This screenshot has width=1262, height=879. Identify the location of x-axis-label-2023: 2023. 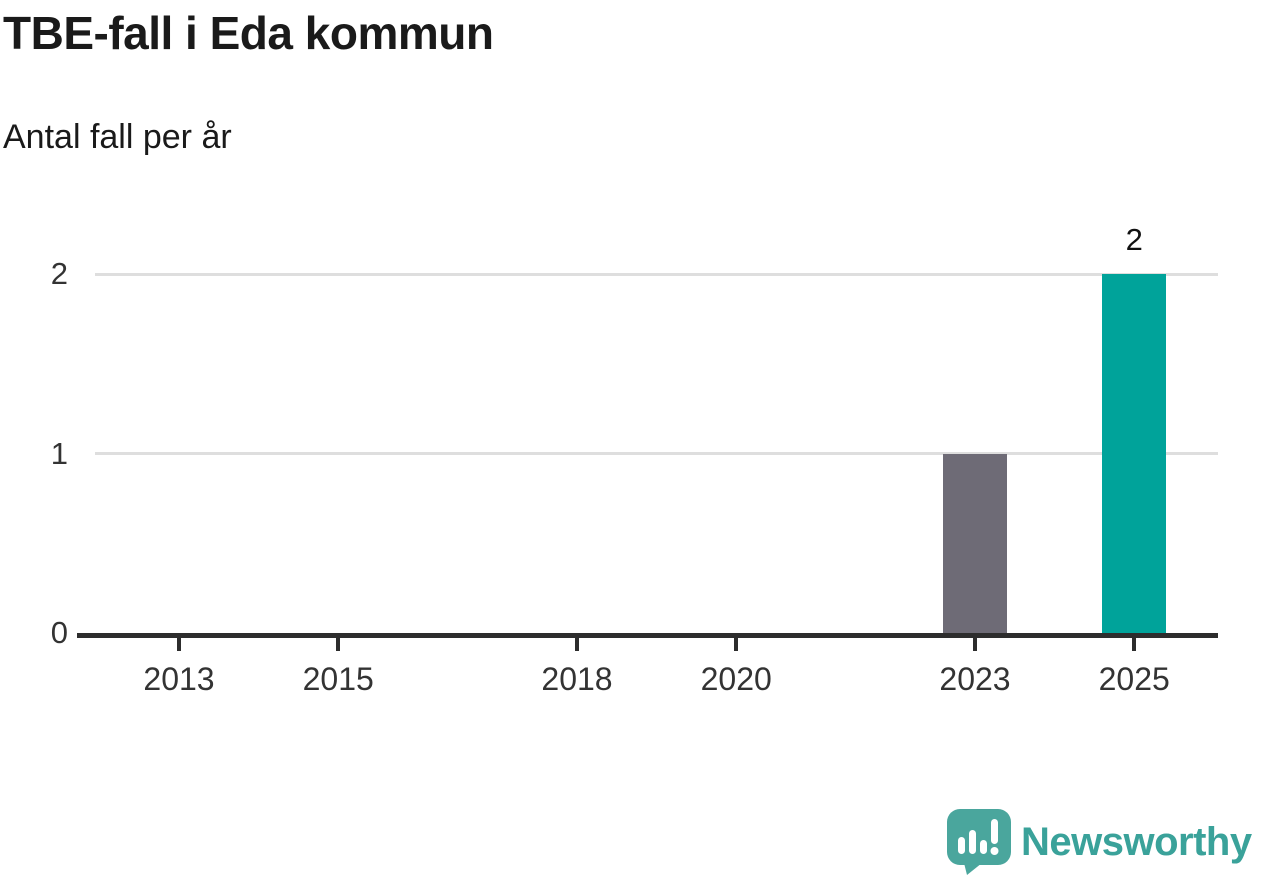
(975, 679).